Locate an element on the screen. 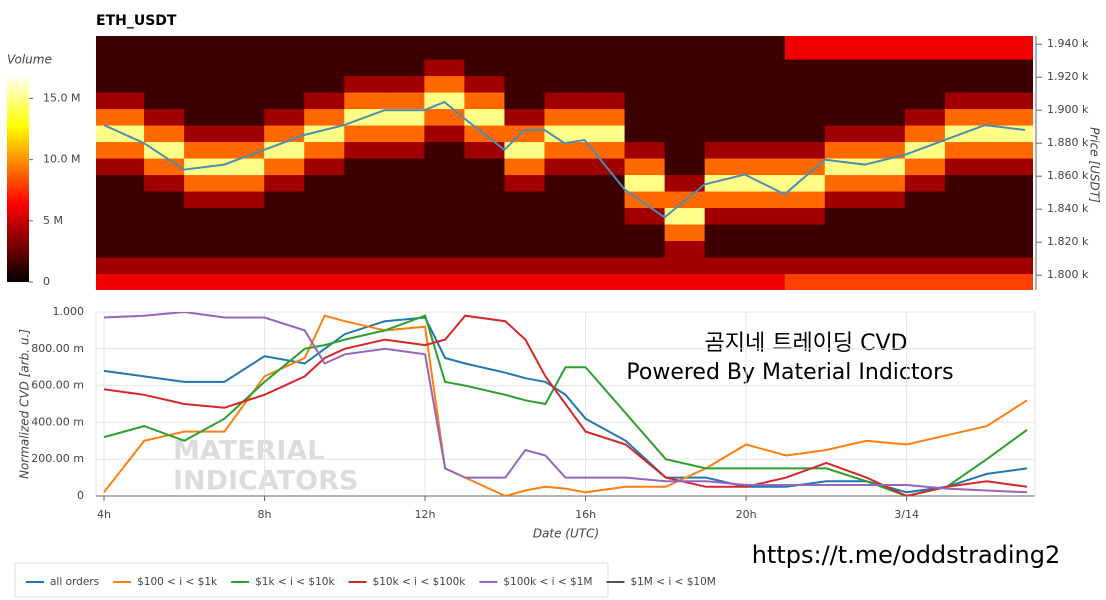  y-tick-label: 1.840 k is located at coordinates (1068, 208).